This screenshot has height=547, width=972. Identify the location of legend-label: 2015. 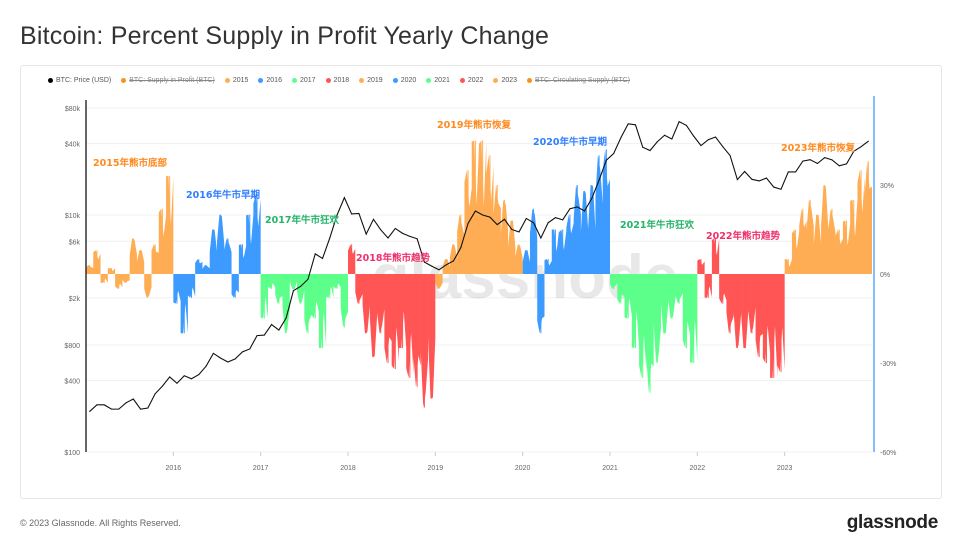
(240, 80).